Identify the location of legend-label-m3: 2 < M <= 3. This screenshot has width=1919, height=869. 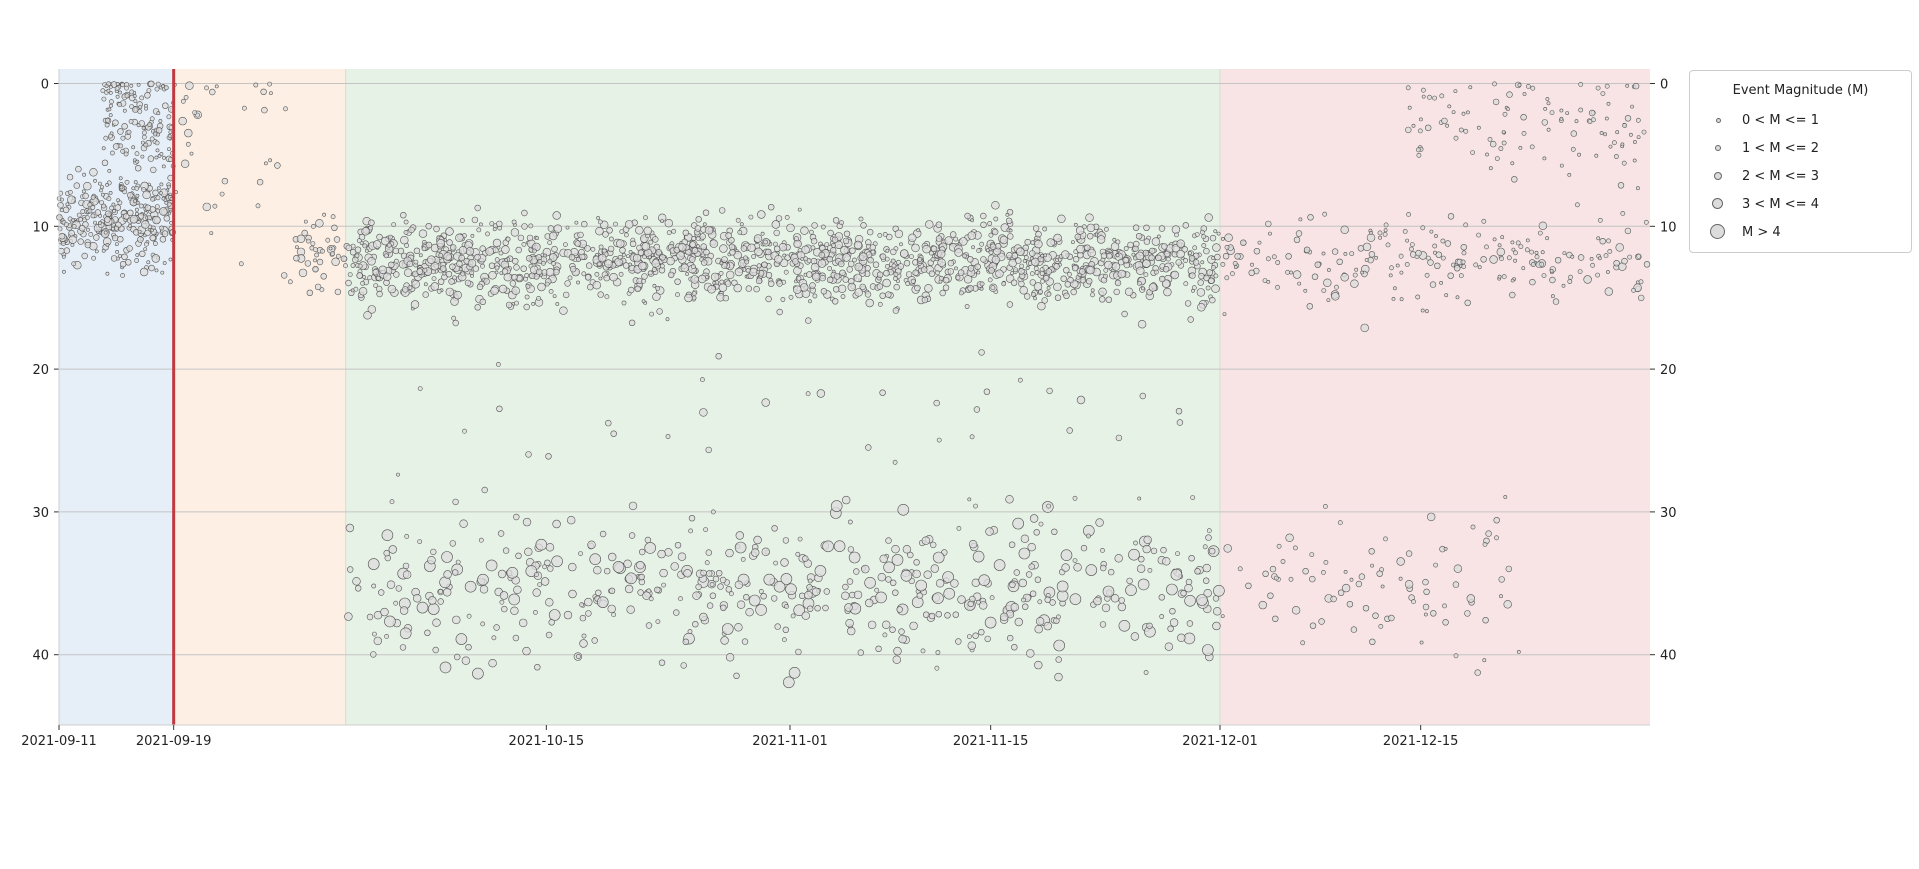
(1780, 176).